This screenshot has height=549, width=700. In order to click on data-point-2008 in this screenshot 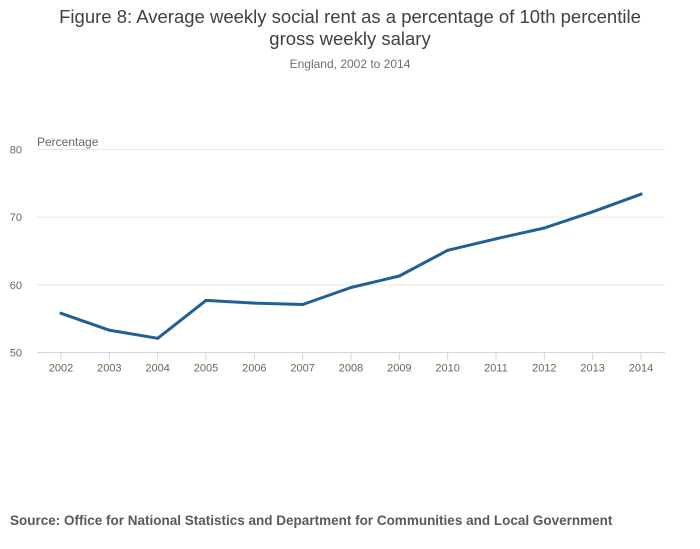, I will do `click(351, 288)`.